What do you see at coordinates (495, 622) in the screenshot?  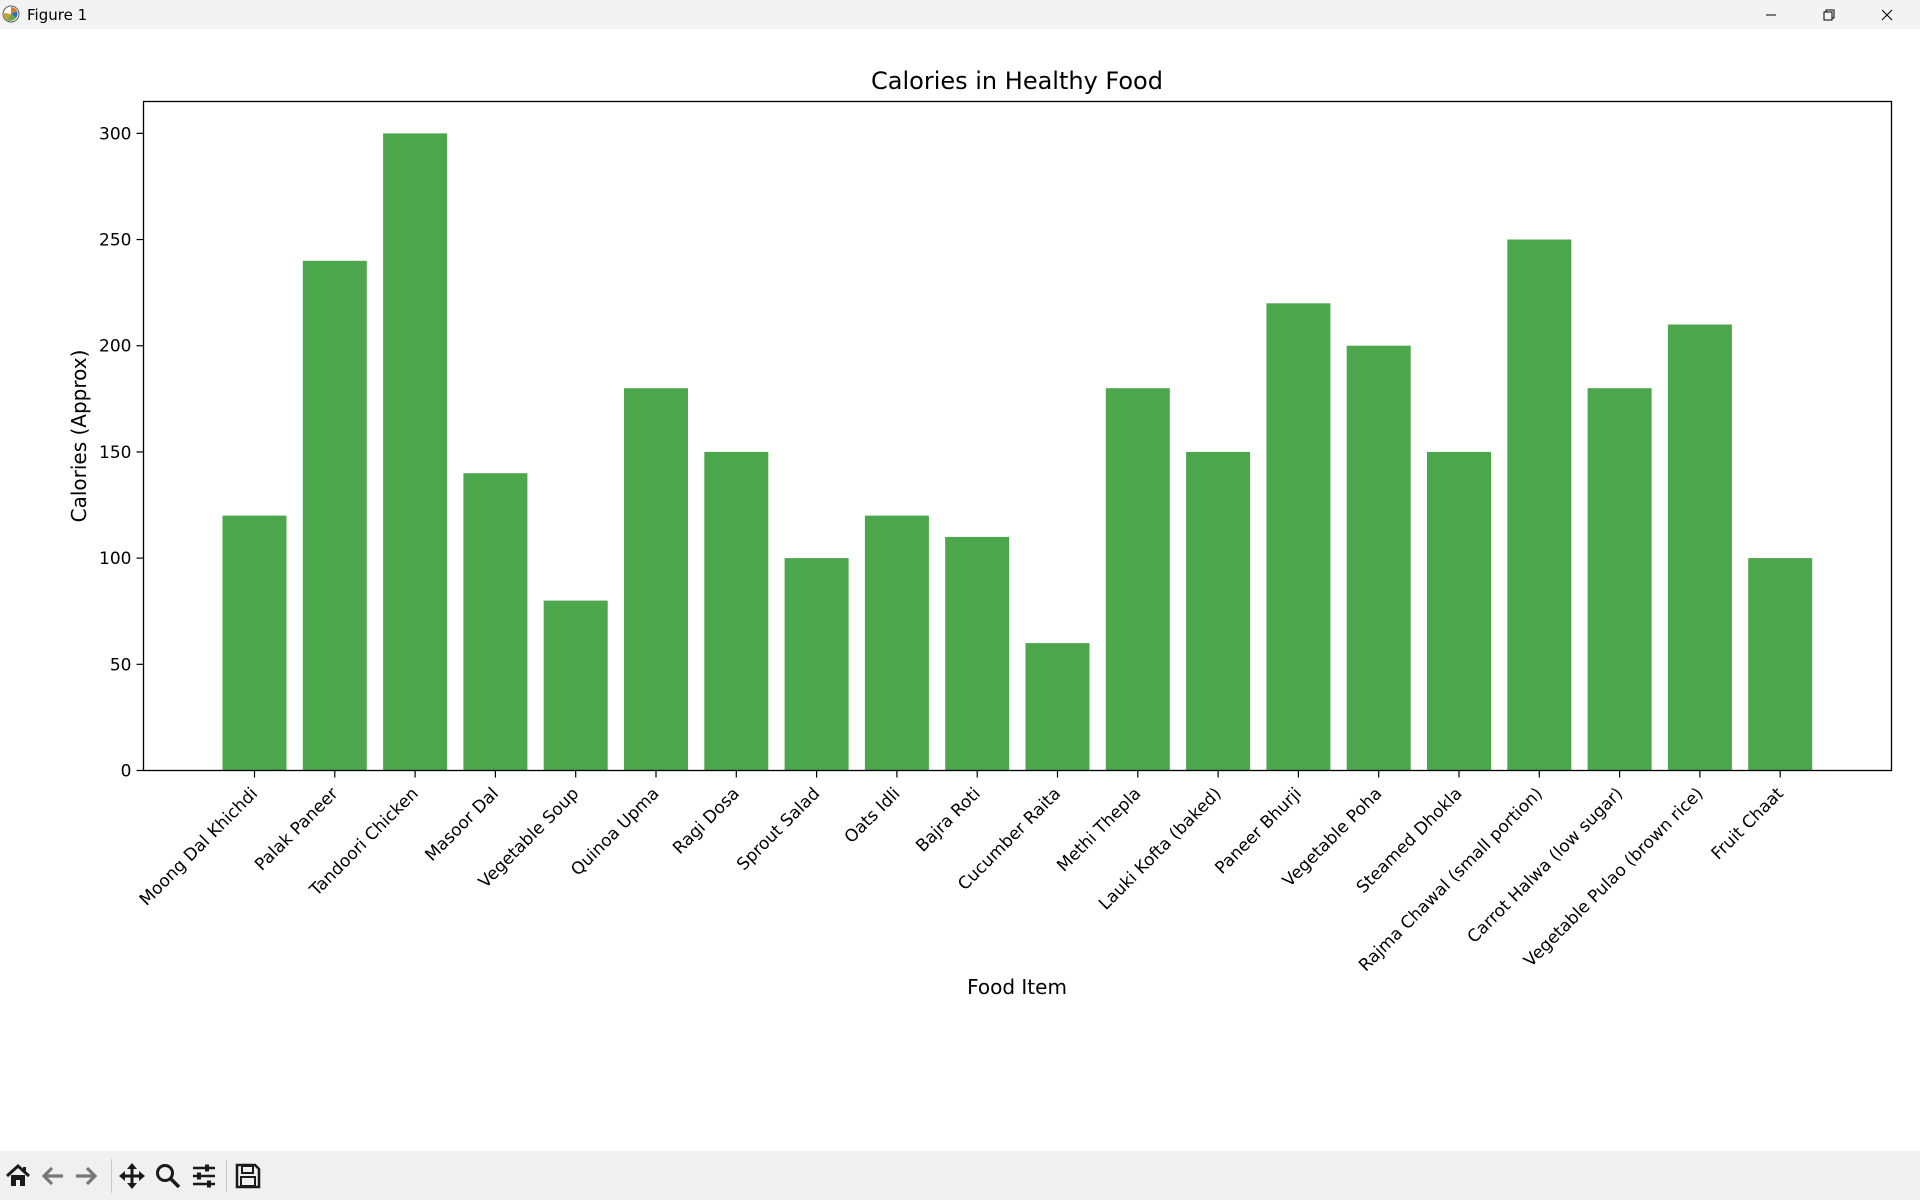 I see `bar-masoor-dal` at bounding box center [495, 622].